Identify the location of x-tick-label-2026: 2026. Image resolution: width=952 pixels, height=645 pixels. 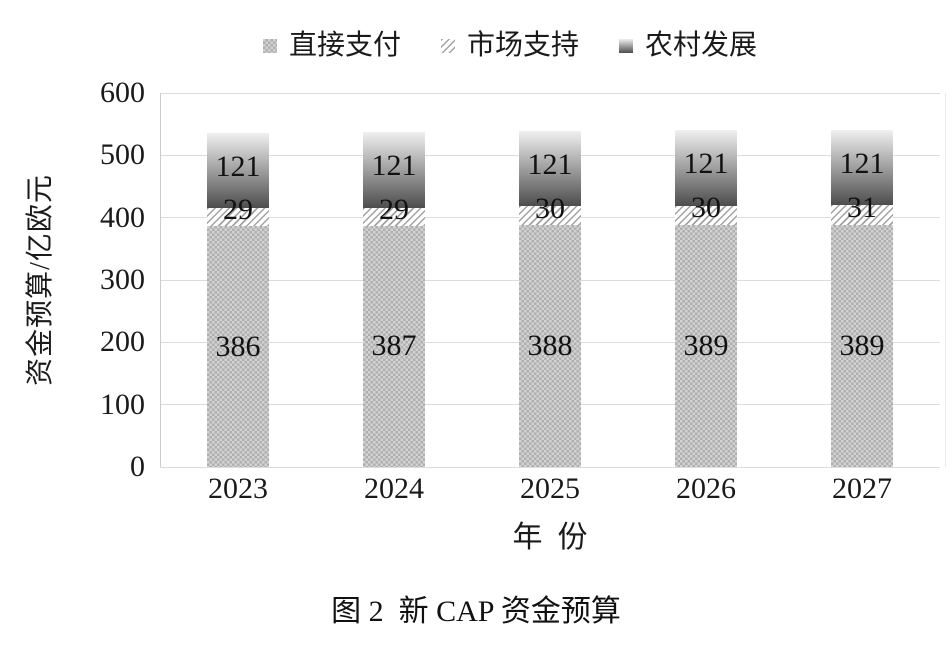
(706, 488).